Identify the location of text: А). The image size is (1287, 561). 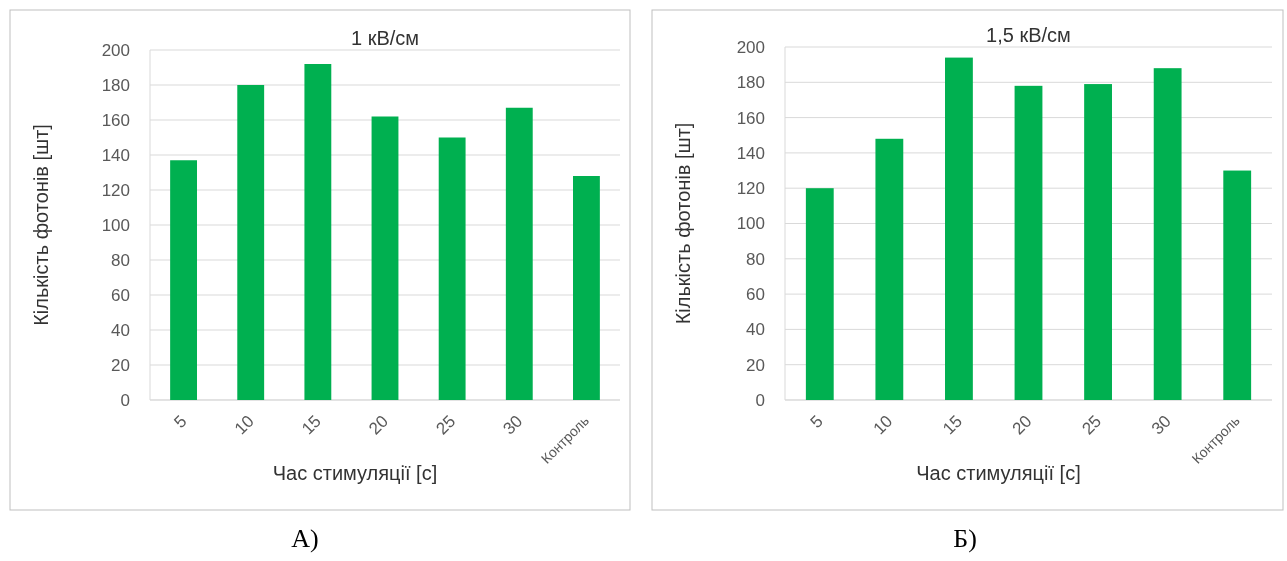
(305, 538).